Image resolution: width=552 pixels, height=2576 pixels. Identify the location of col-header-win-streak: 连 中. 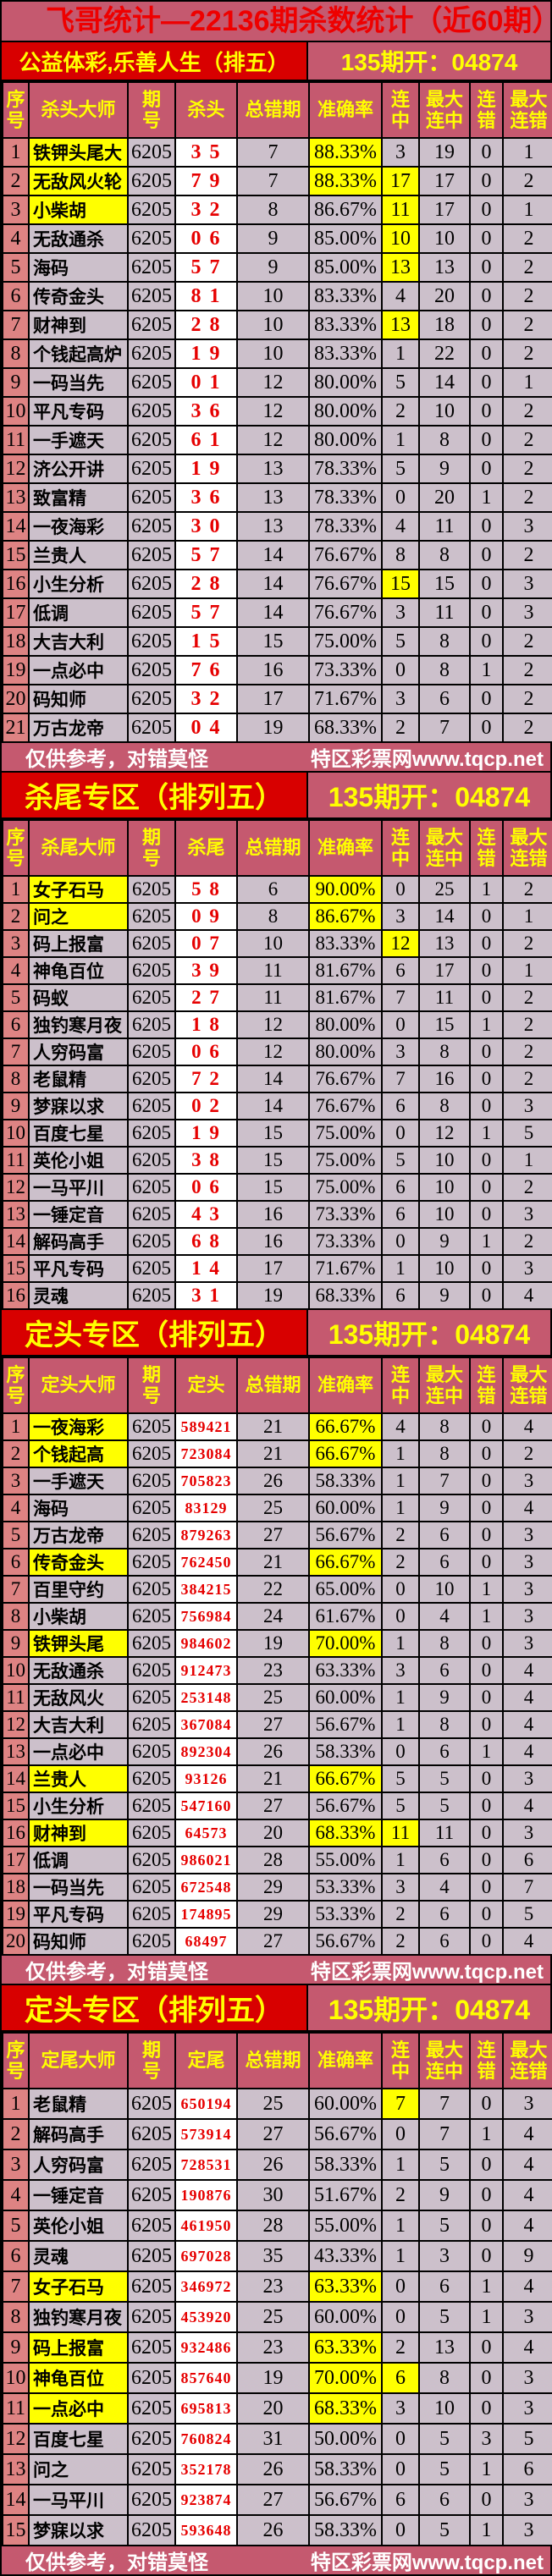
(400, 110).